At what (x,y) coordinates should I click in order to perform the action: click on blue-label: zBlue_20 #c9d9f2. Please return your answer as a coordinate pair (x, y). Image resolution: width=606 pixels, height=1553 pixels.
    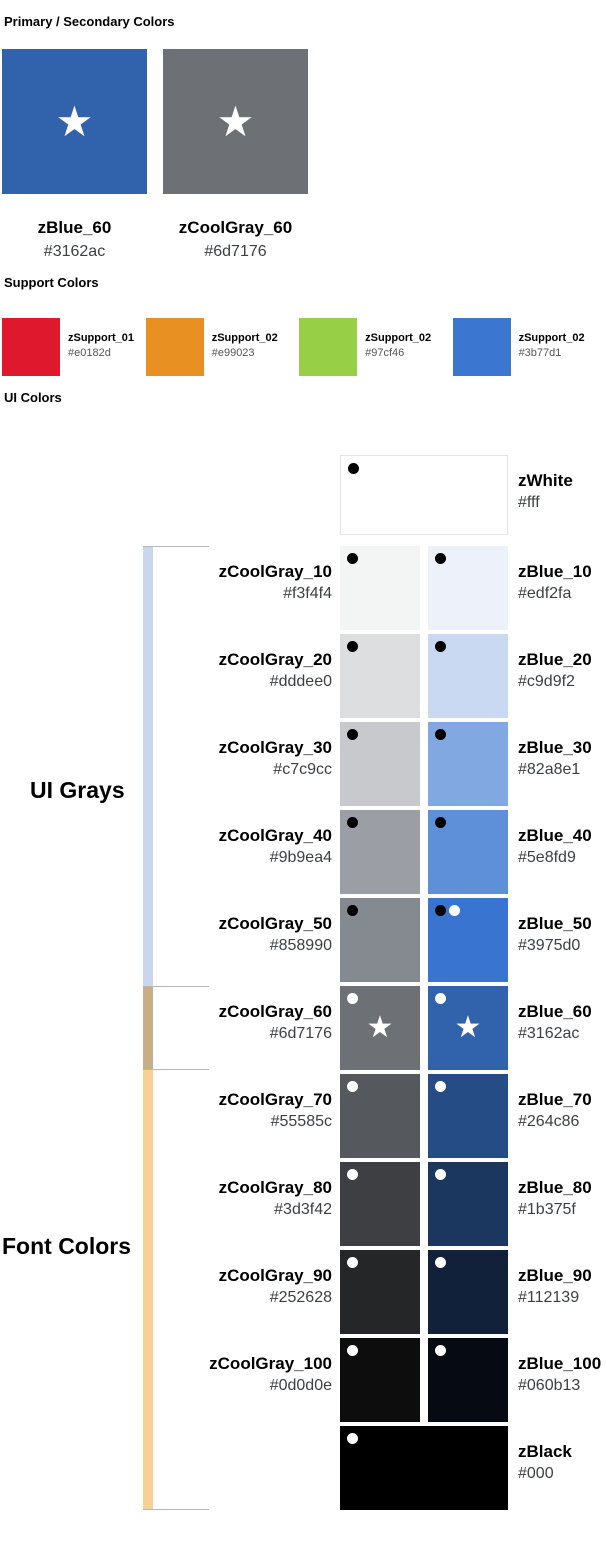
    Looking at the image, I should click on (555, 670).